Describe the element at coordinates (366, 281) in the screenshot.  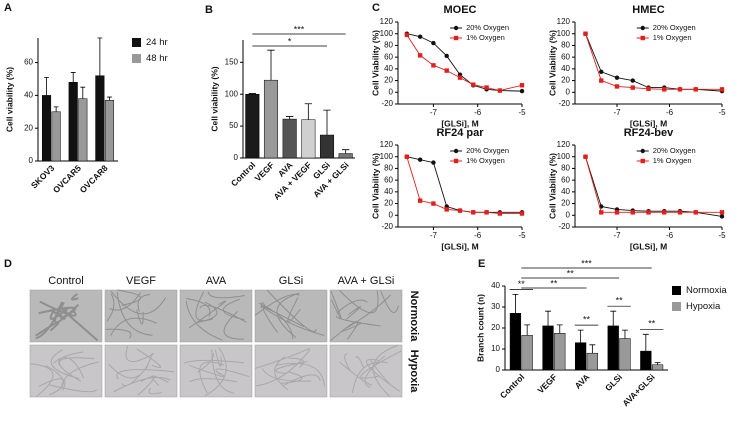
I see `column-label: AVA + GLSi` at that location.